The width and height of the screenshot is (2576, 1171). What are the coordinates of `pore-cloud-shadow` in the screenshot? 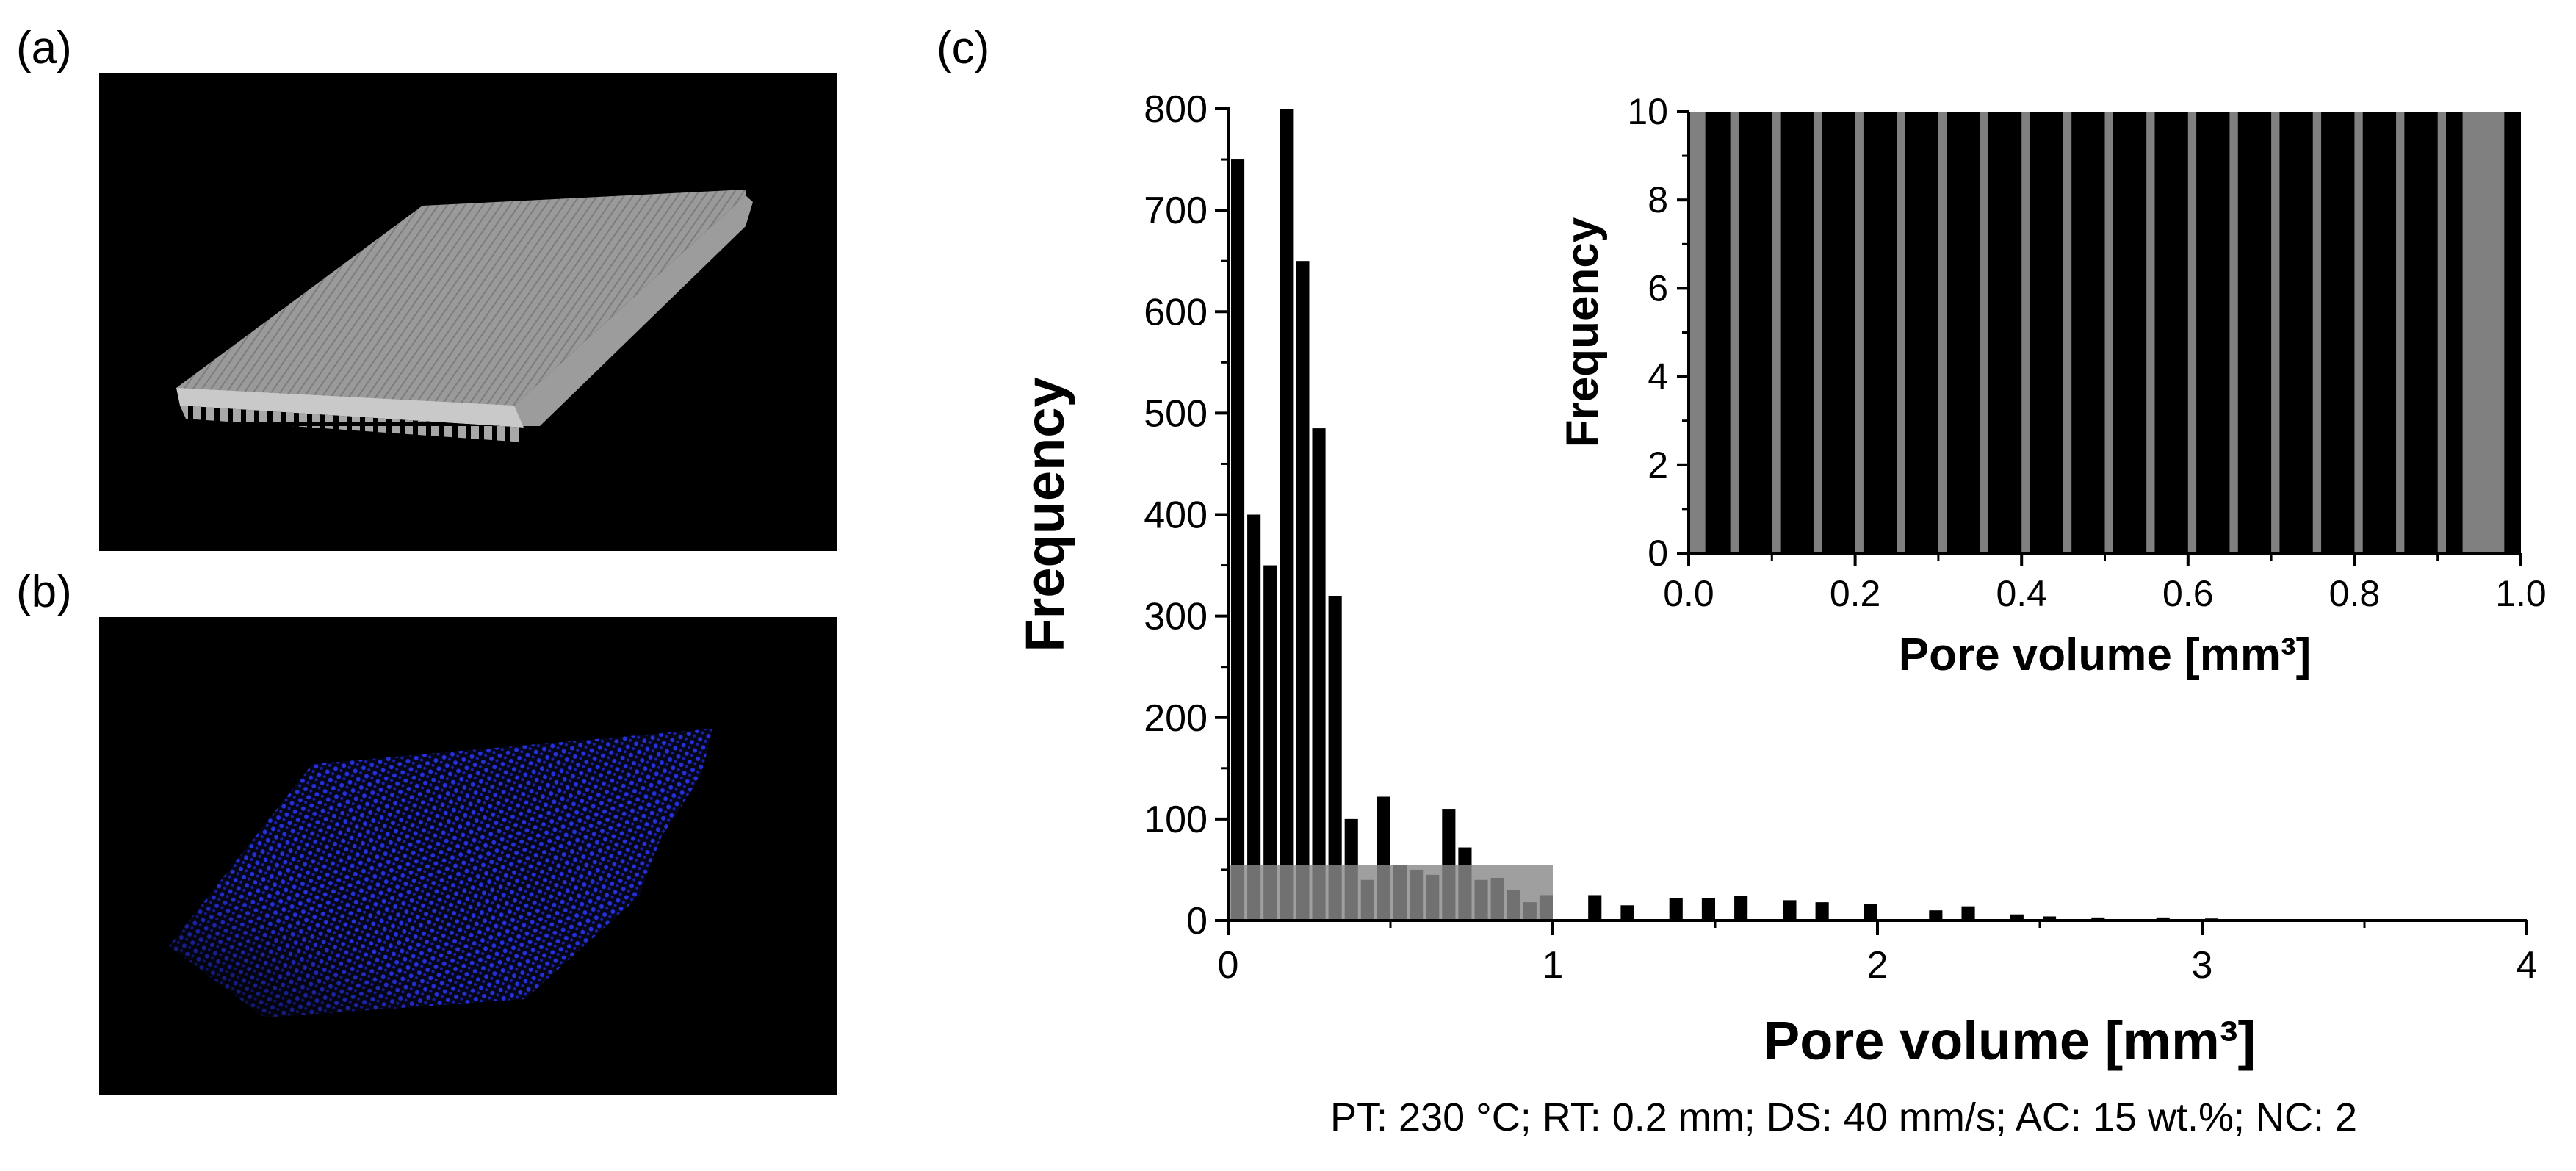 It's located at (441, 873).